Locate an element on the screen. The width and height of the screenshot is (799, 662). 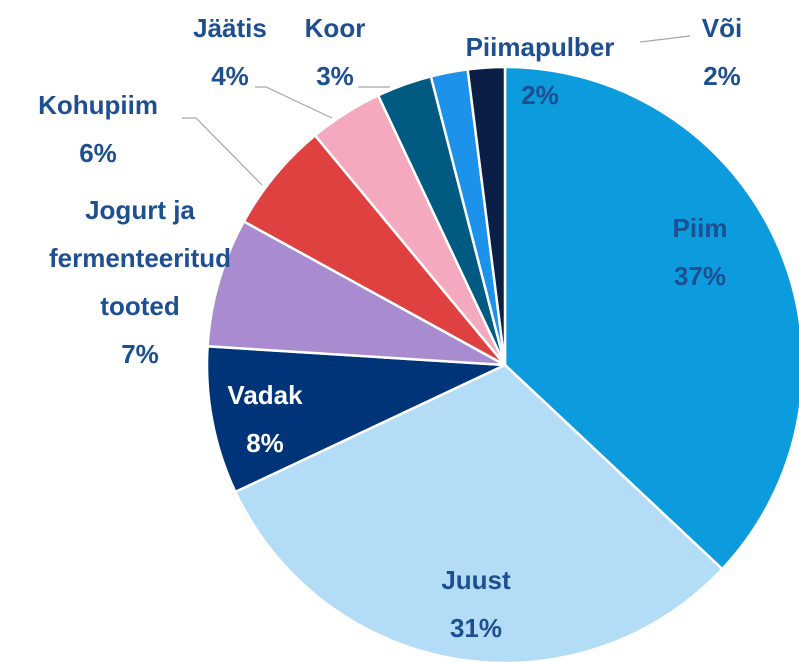
category-label: Piim is located at coordinates (700, 228).